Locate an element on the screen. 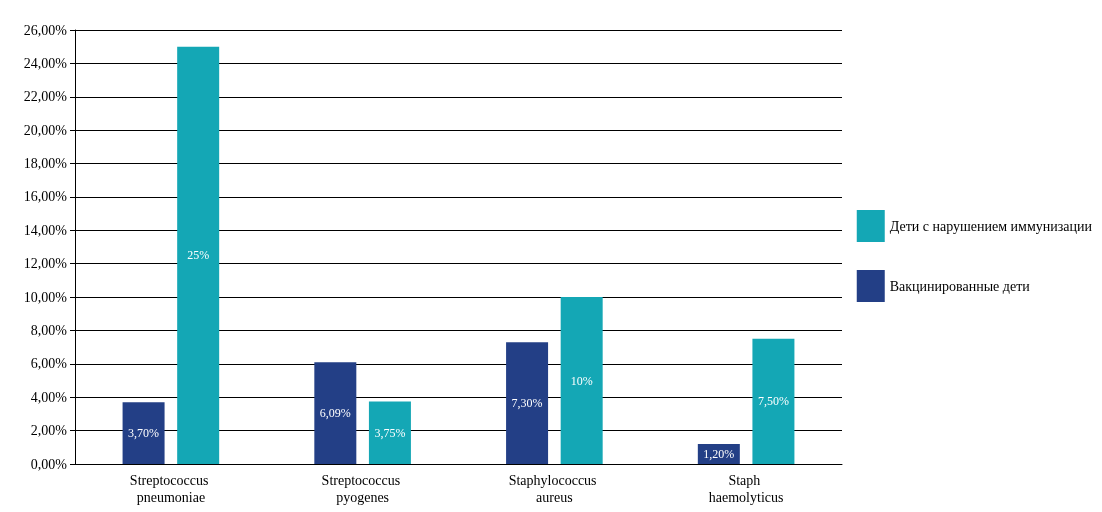 The height and width of the screenshot is (512, 1102). y-tick-label: 10,00% is located at coordinates (45, 297).